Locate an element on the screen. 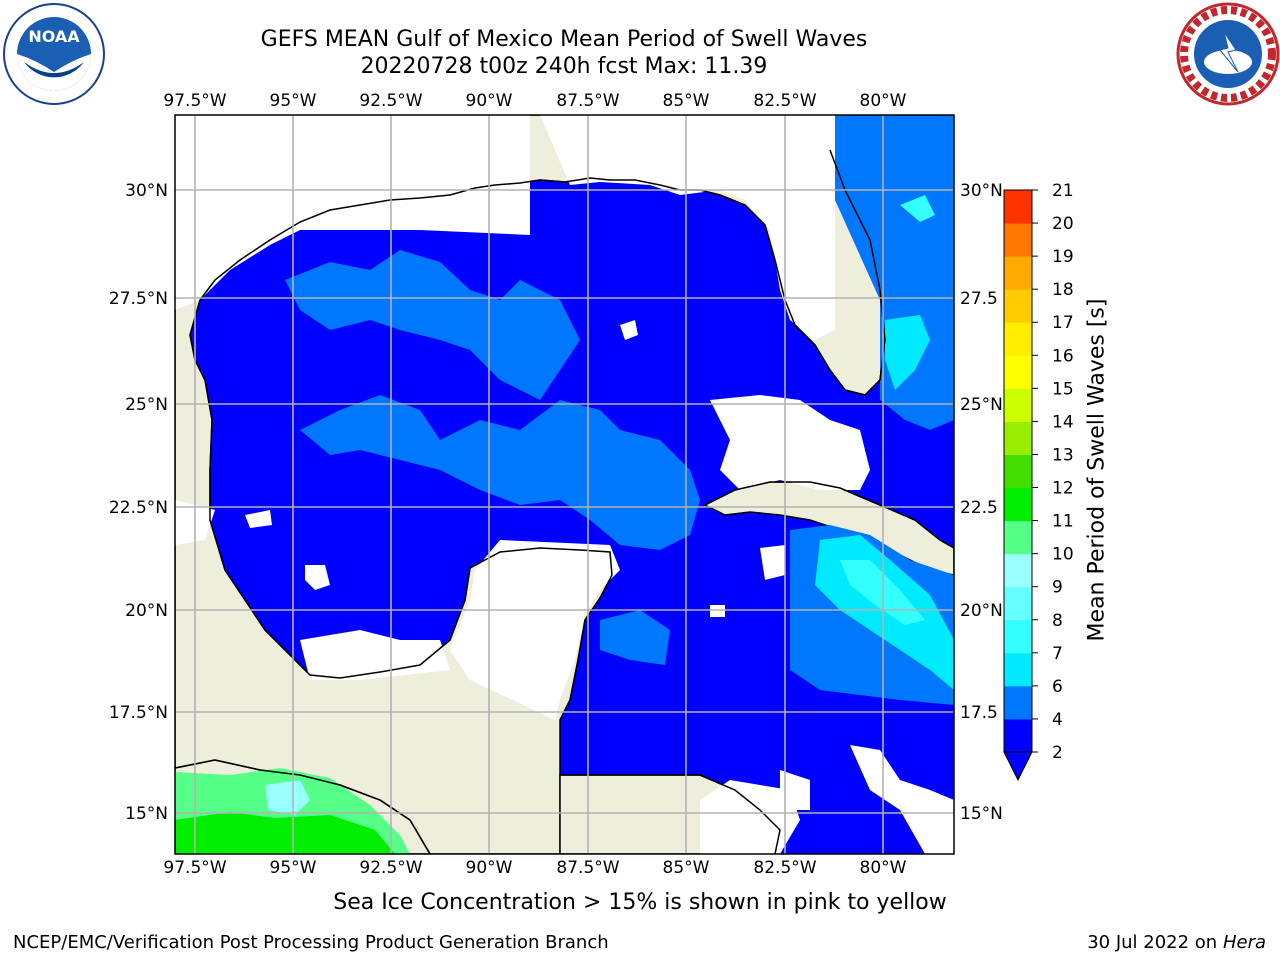  colorbar-tick-label: 2 is located at coordinates (1057, 753).